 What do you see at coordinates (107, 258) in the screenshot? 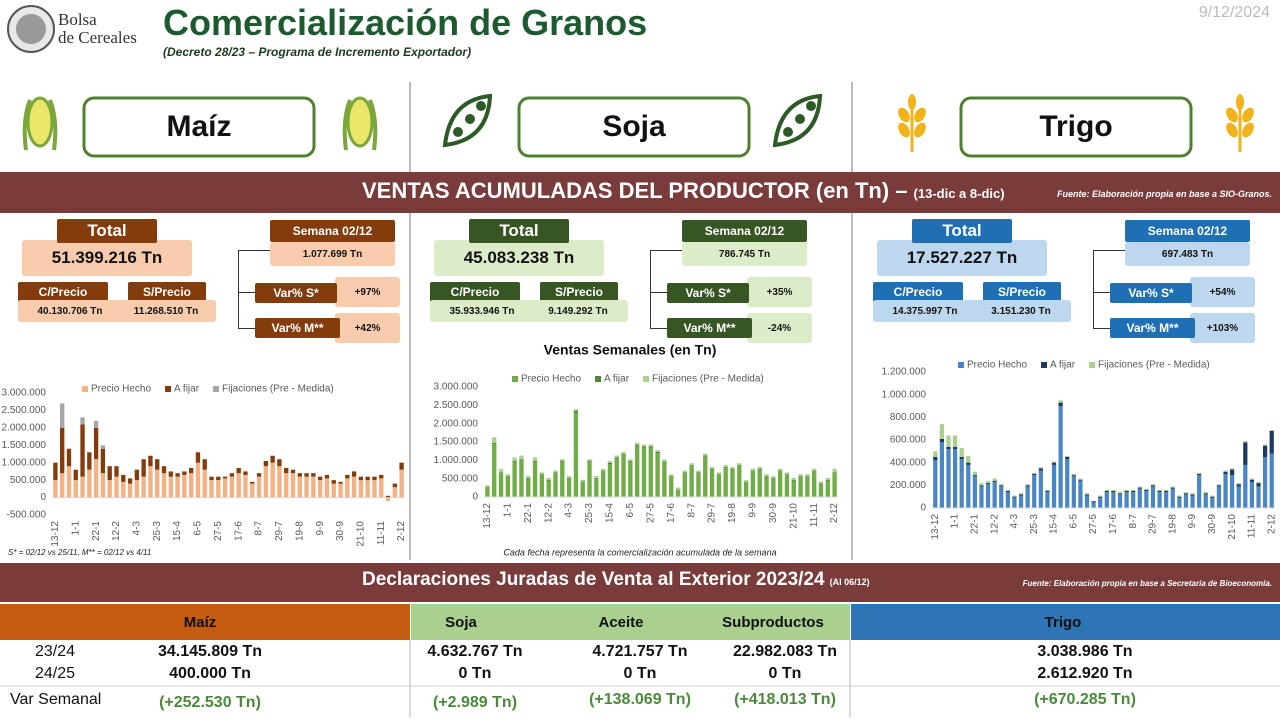
I see `kpi-value: 51.399.216 Tn` at bounding box center [107, 258].